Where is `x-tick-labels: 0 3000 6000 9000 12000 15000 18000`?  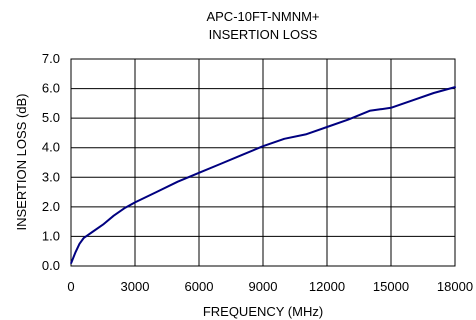 x-tick-labels: 0 3000 6000 9000 12000 15000 18000 is located at coordinates (270, 286).